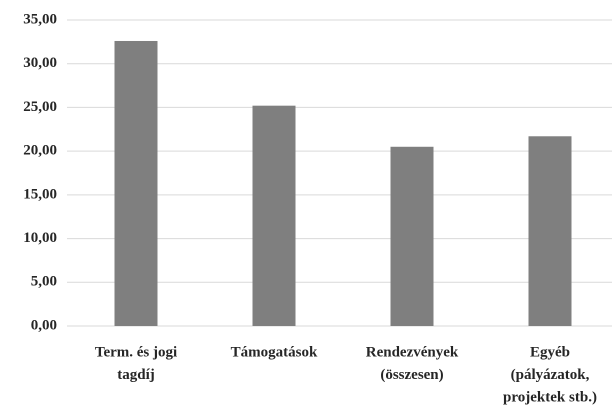  I want to click on y-tick-label: 0,00, so click(44, 325).